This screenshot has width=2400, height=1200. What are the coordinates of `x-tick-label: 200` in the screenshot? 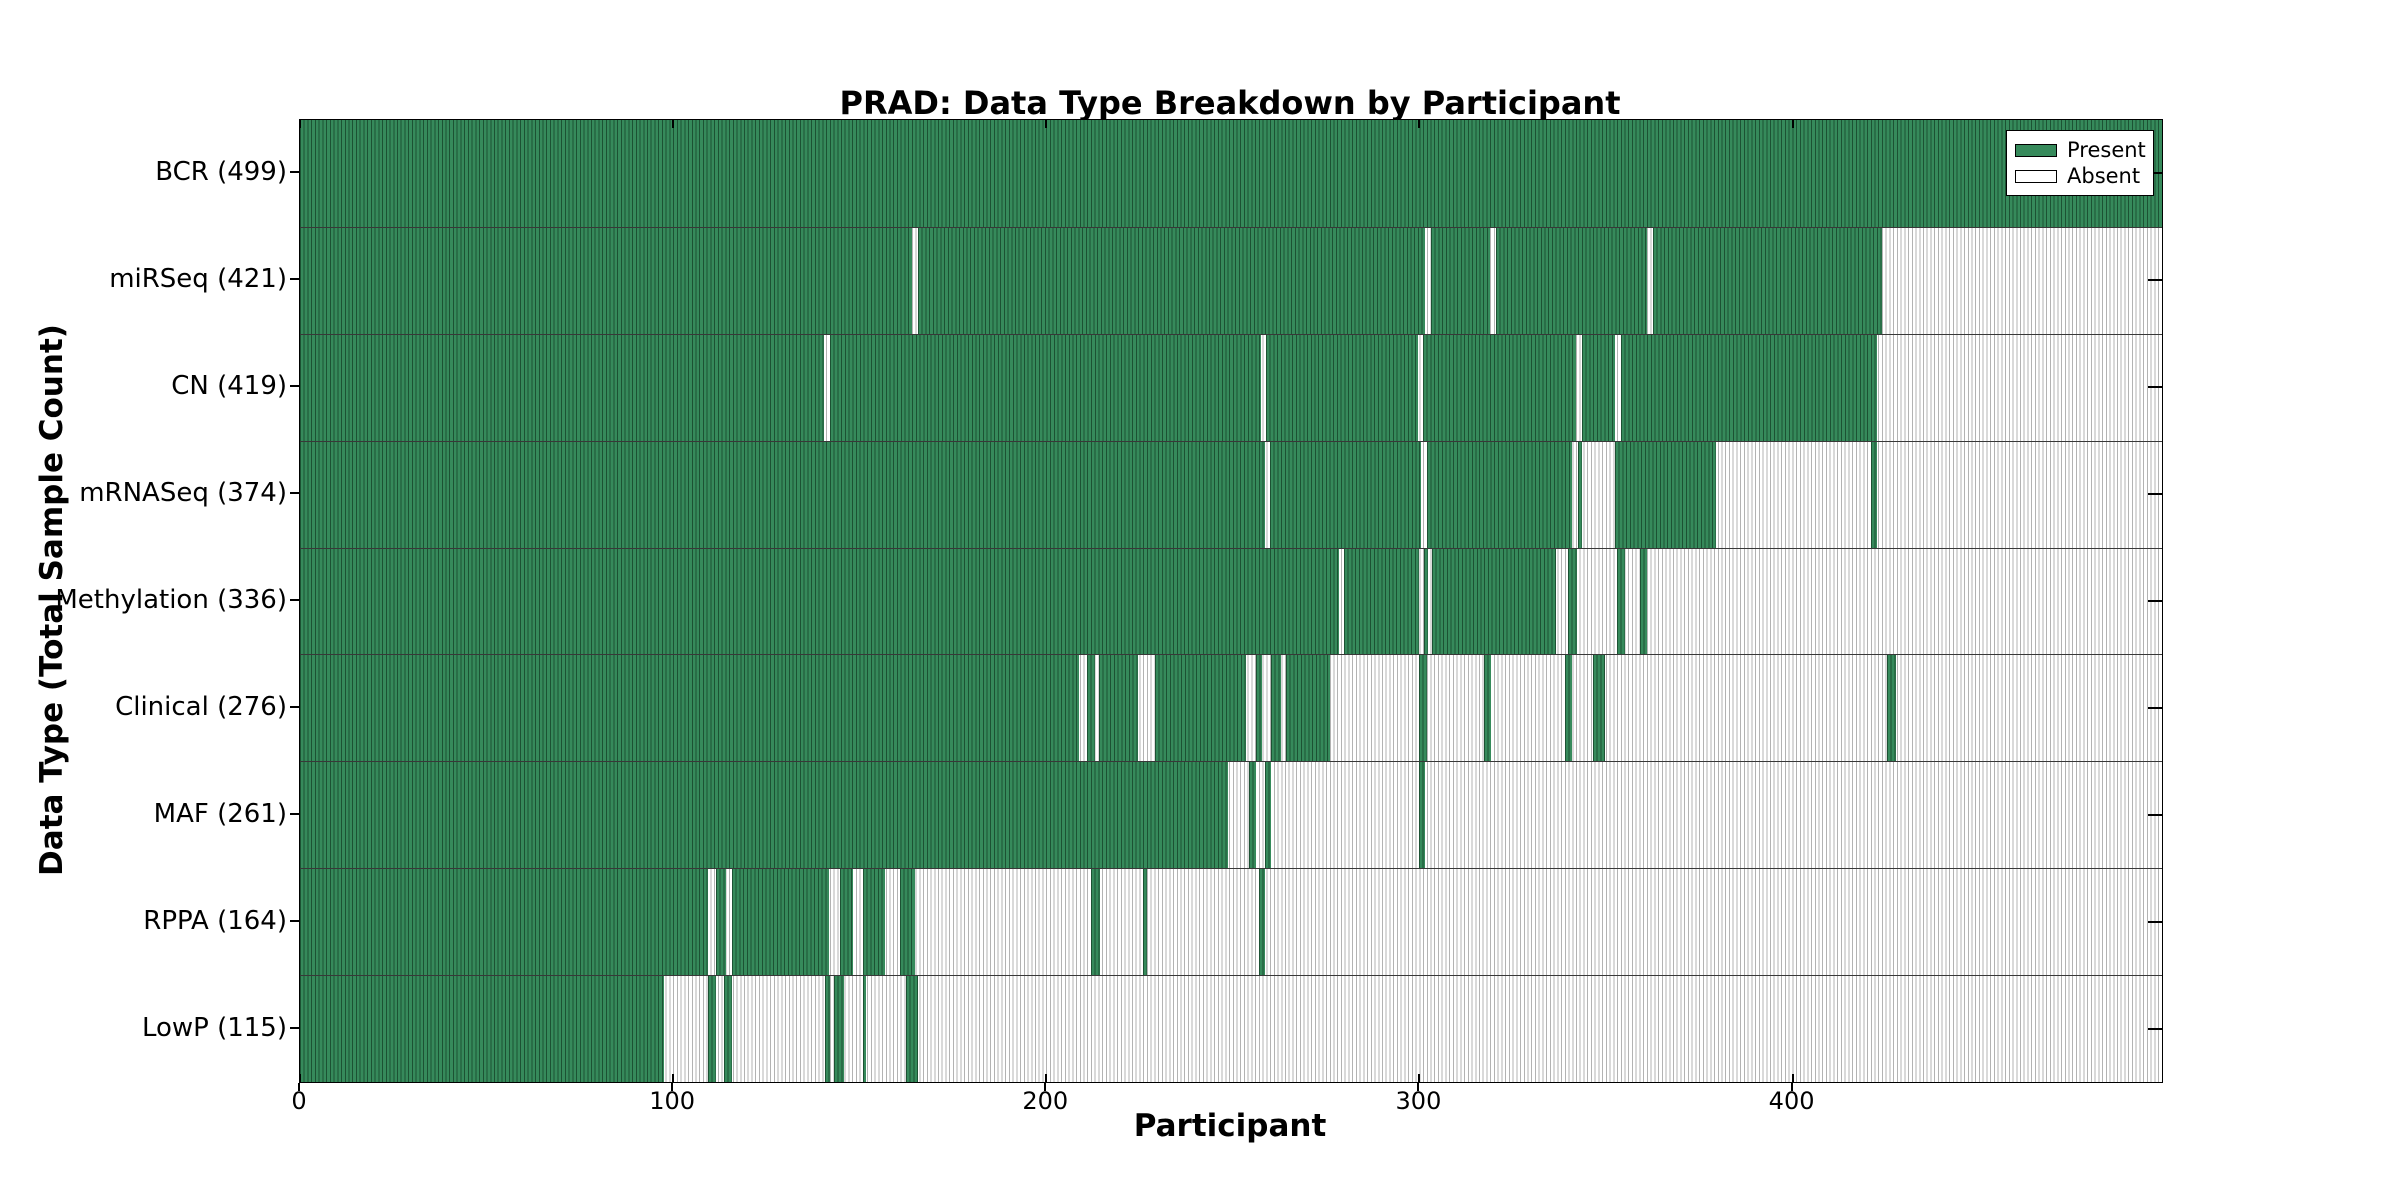 It's located at (1045, 1101).